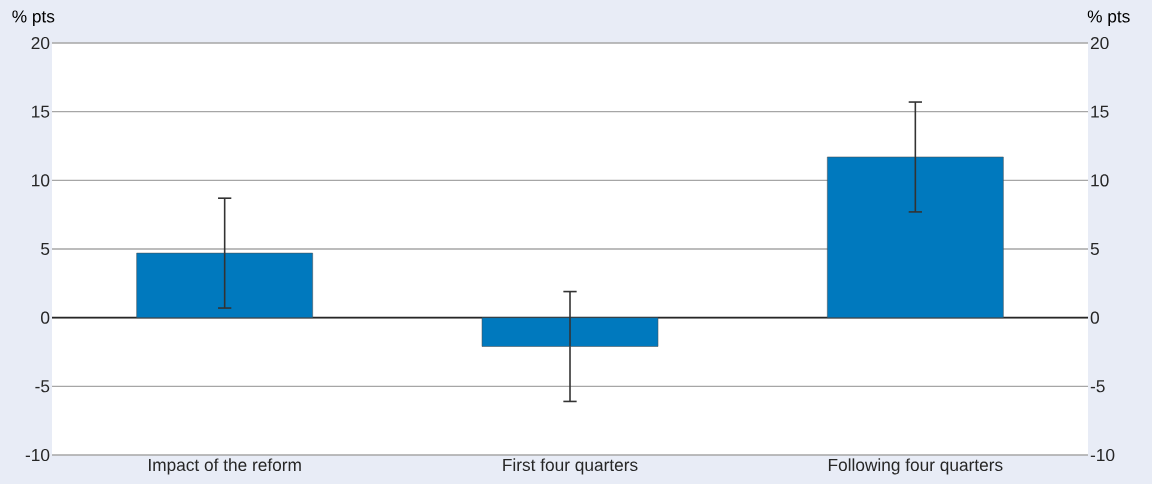  I want to click on y-tick-label: -5, so click(42, 386).